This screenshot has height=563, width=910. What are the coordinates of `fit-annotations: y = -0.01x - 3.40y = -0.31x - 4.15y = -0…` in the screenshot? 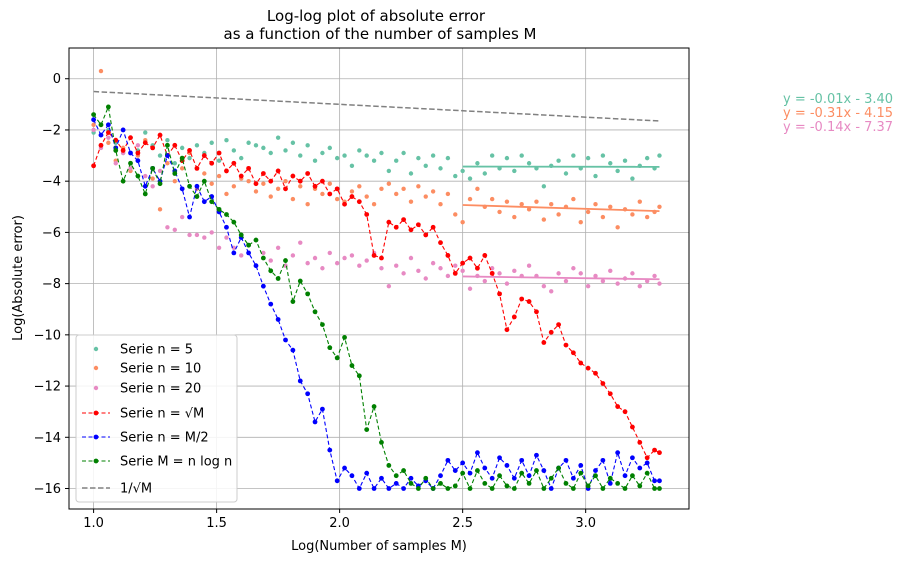 It's located at (838, 113).